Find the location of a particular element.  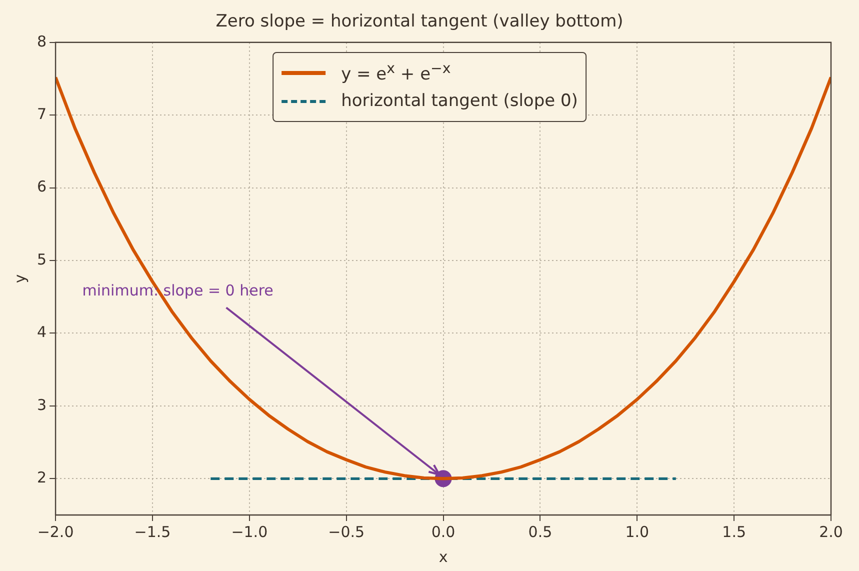

legend-label: horizontal tangent (slope 0) is located at coordinates (459, 101).